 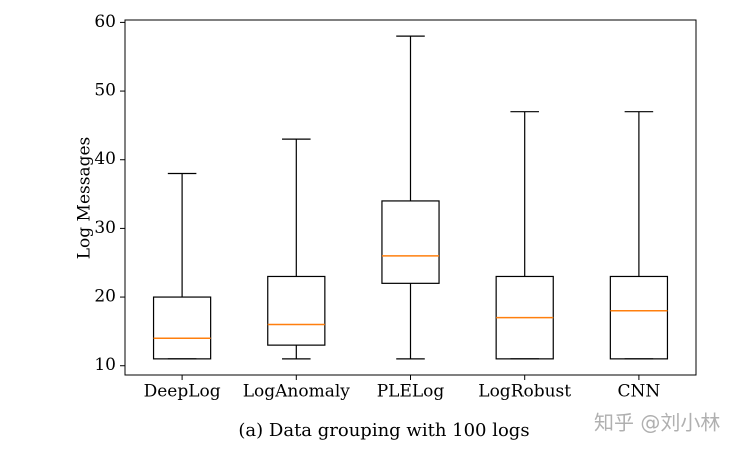 I want to click on x-tick-label: LogRobust, so click(x=524, y=392).